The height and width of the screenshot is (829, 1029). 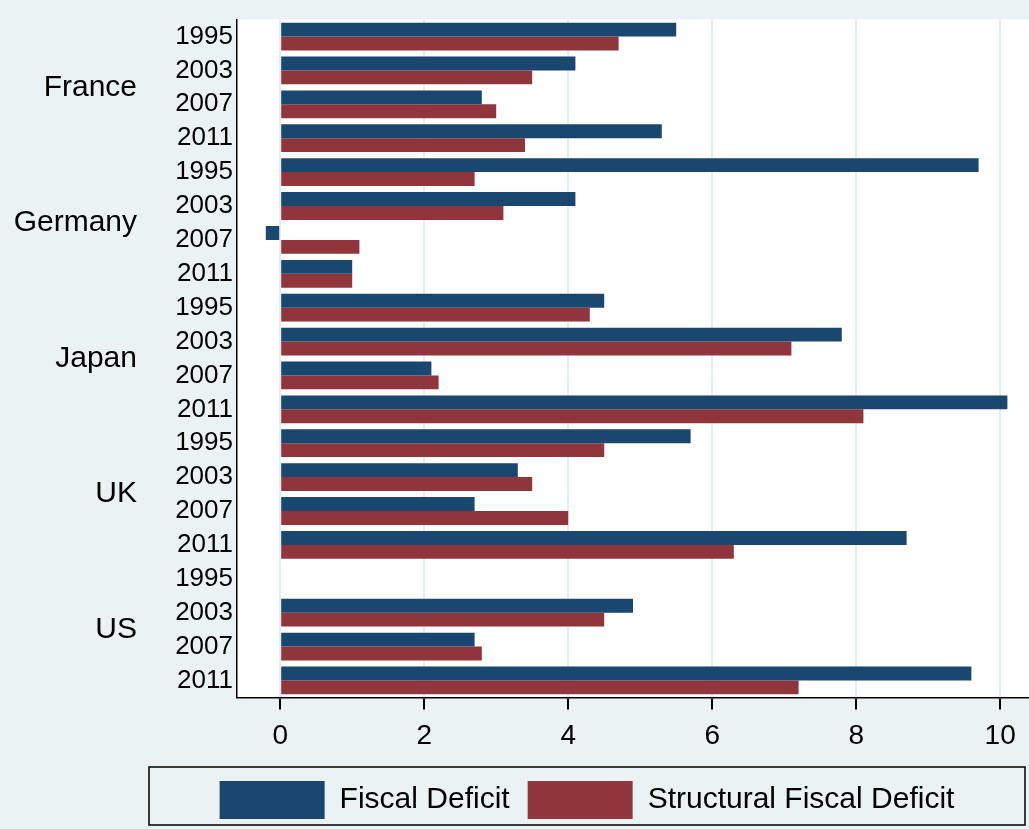 What do you see at coordinates (1000, 734) in the screenshot?
I see `x-tick-label: 10` at bounding box center [1000, 734].